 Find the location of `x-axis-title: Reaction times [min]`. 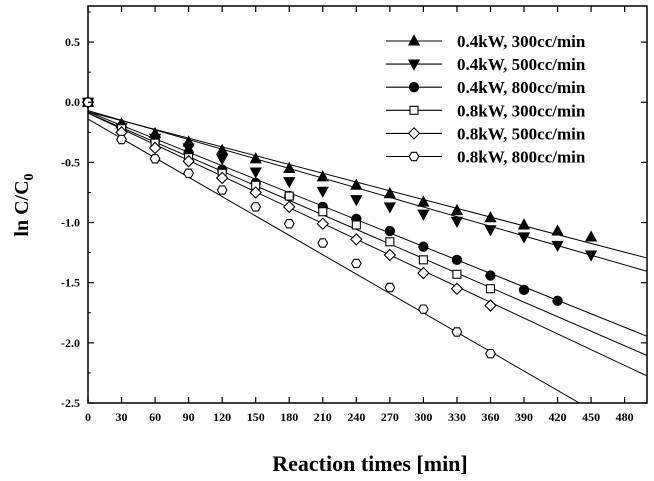

x-axis-title: Reaction times [min] is located at coordinates (370, 463).